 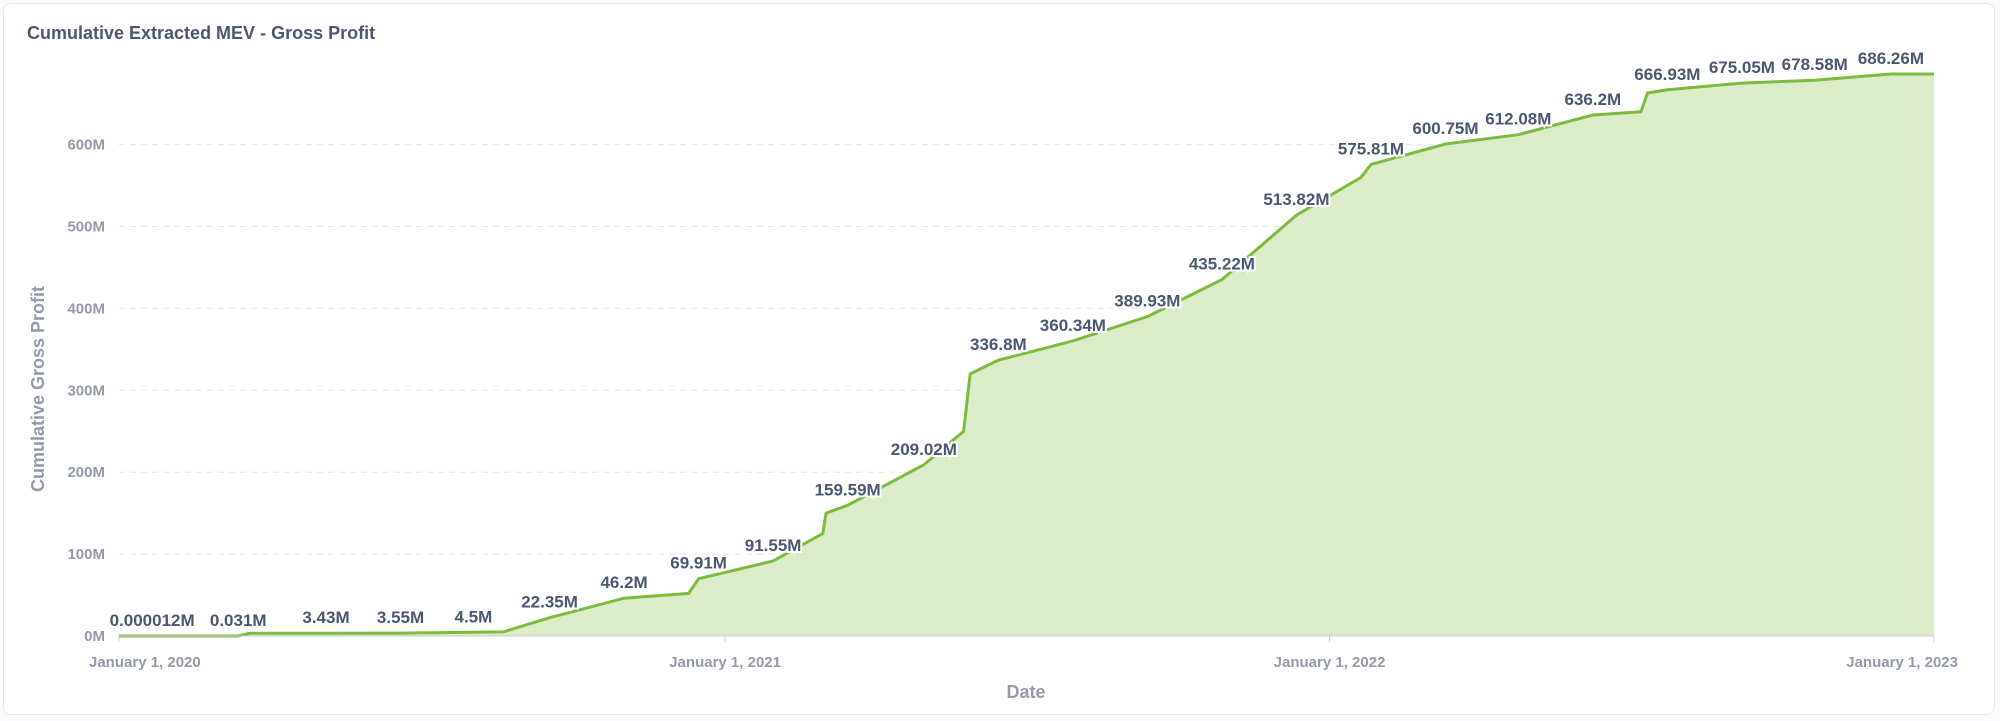 I want to click on y-tick-label: 600M, so click(x=86, y=145).